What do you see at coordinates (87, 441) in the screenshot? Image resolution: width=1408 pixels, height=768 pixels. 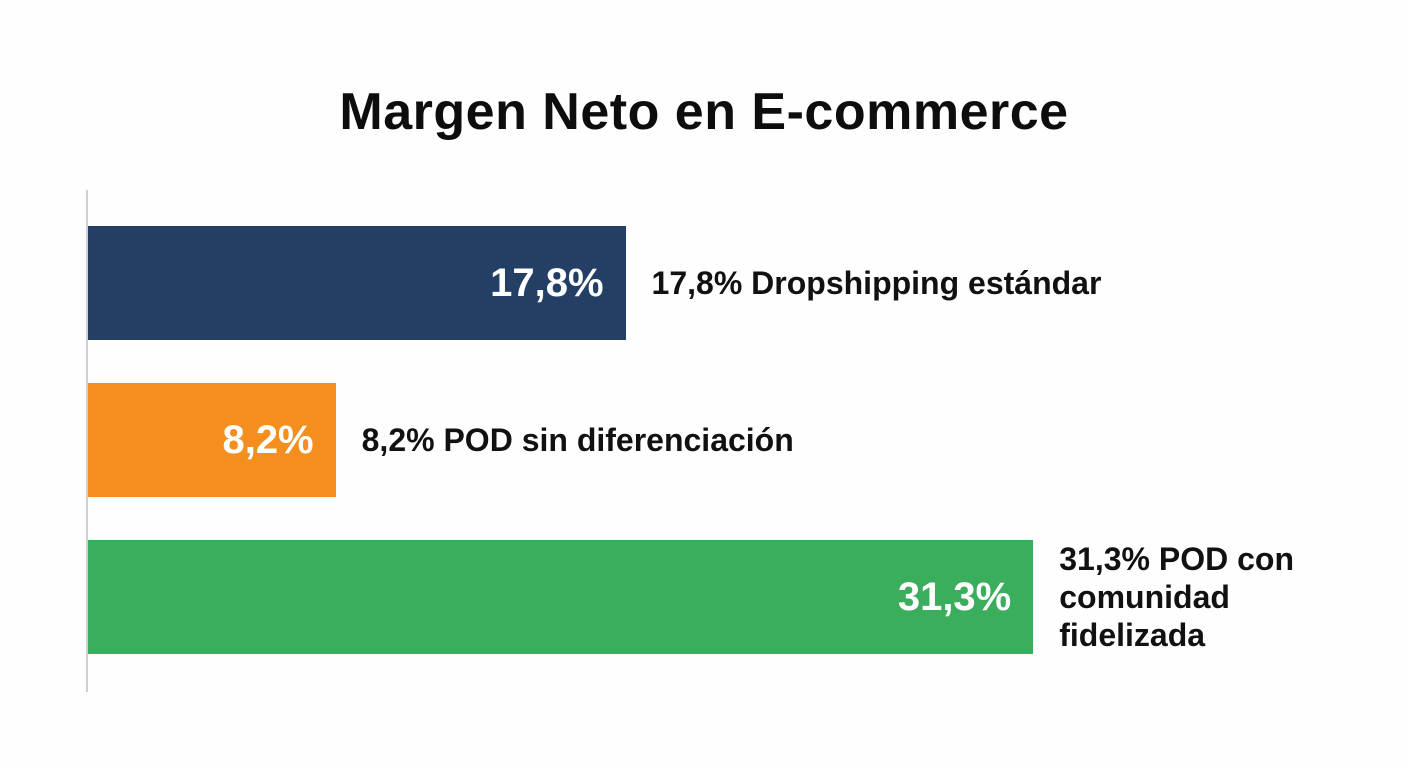 I see `y-axis-line` at bounding box center [87, 441].